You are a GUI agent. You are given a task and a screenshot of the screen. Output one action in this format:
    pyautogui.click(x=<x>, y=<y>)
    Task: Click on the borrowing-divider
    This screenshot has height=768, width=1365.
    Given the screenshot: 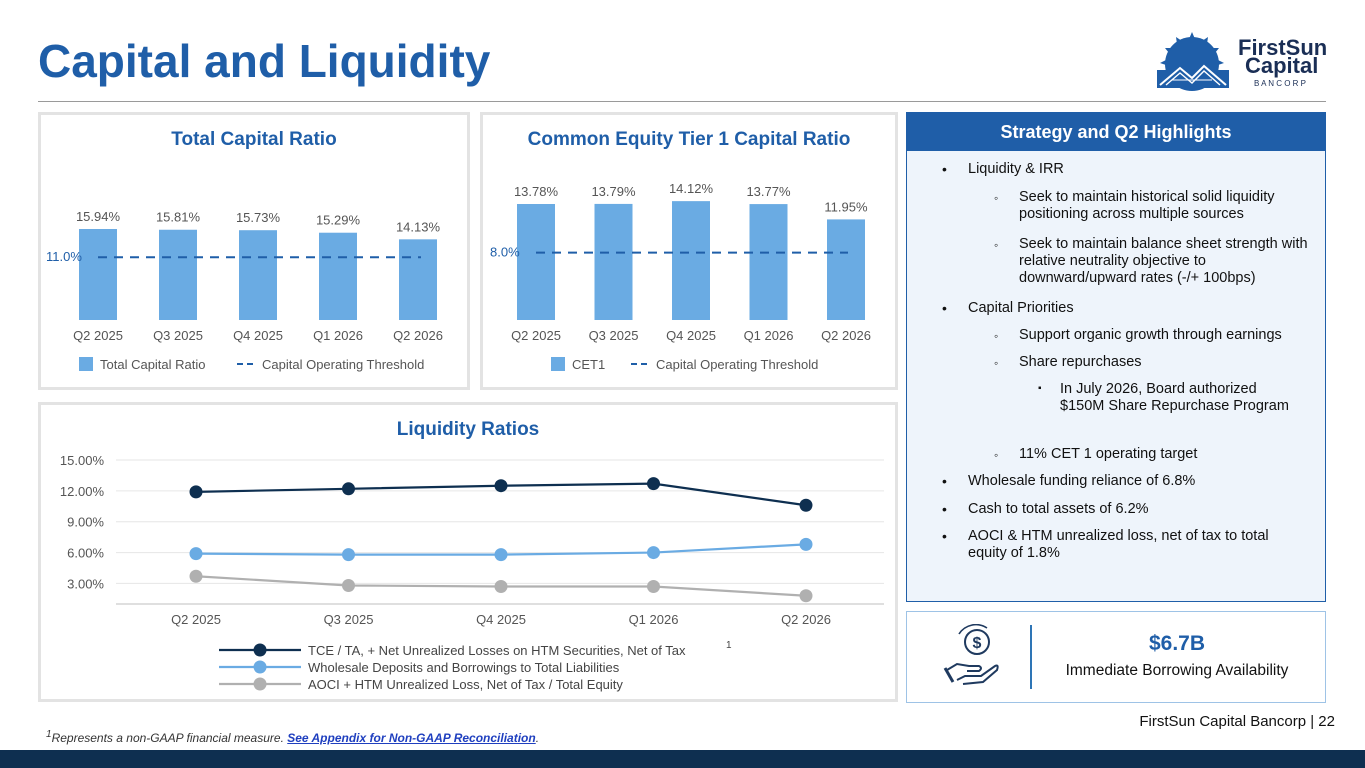 What is the action you would take?
    pyautogui.click(x=1031, y=657)
    